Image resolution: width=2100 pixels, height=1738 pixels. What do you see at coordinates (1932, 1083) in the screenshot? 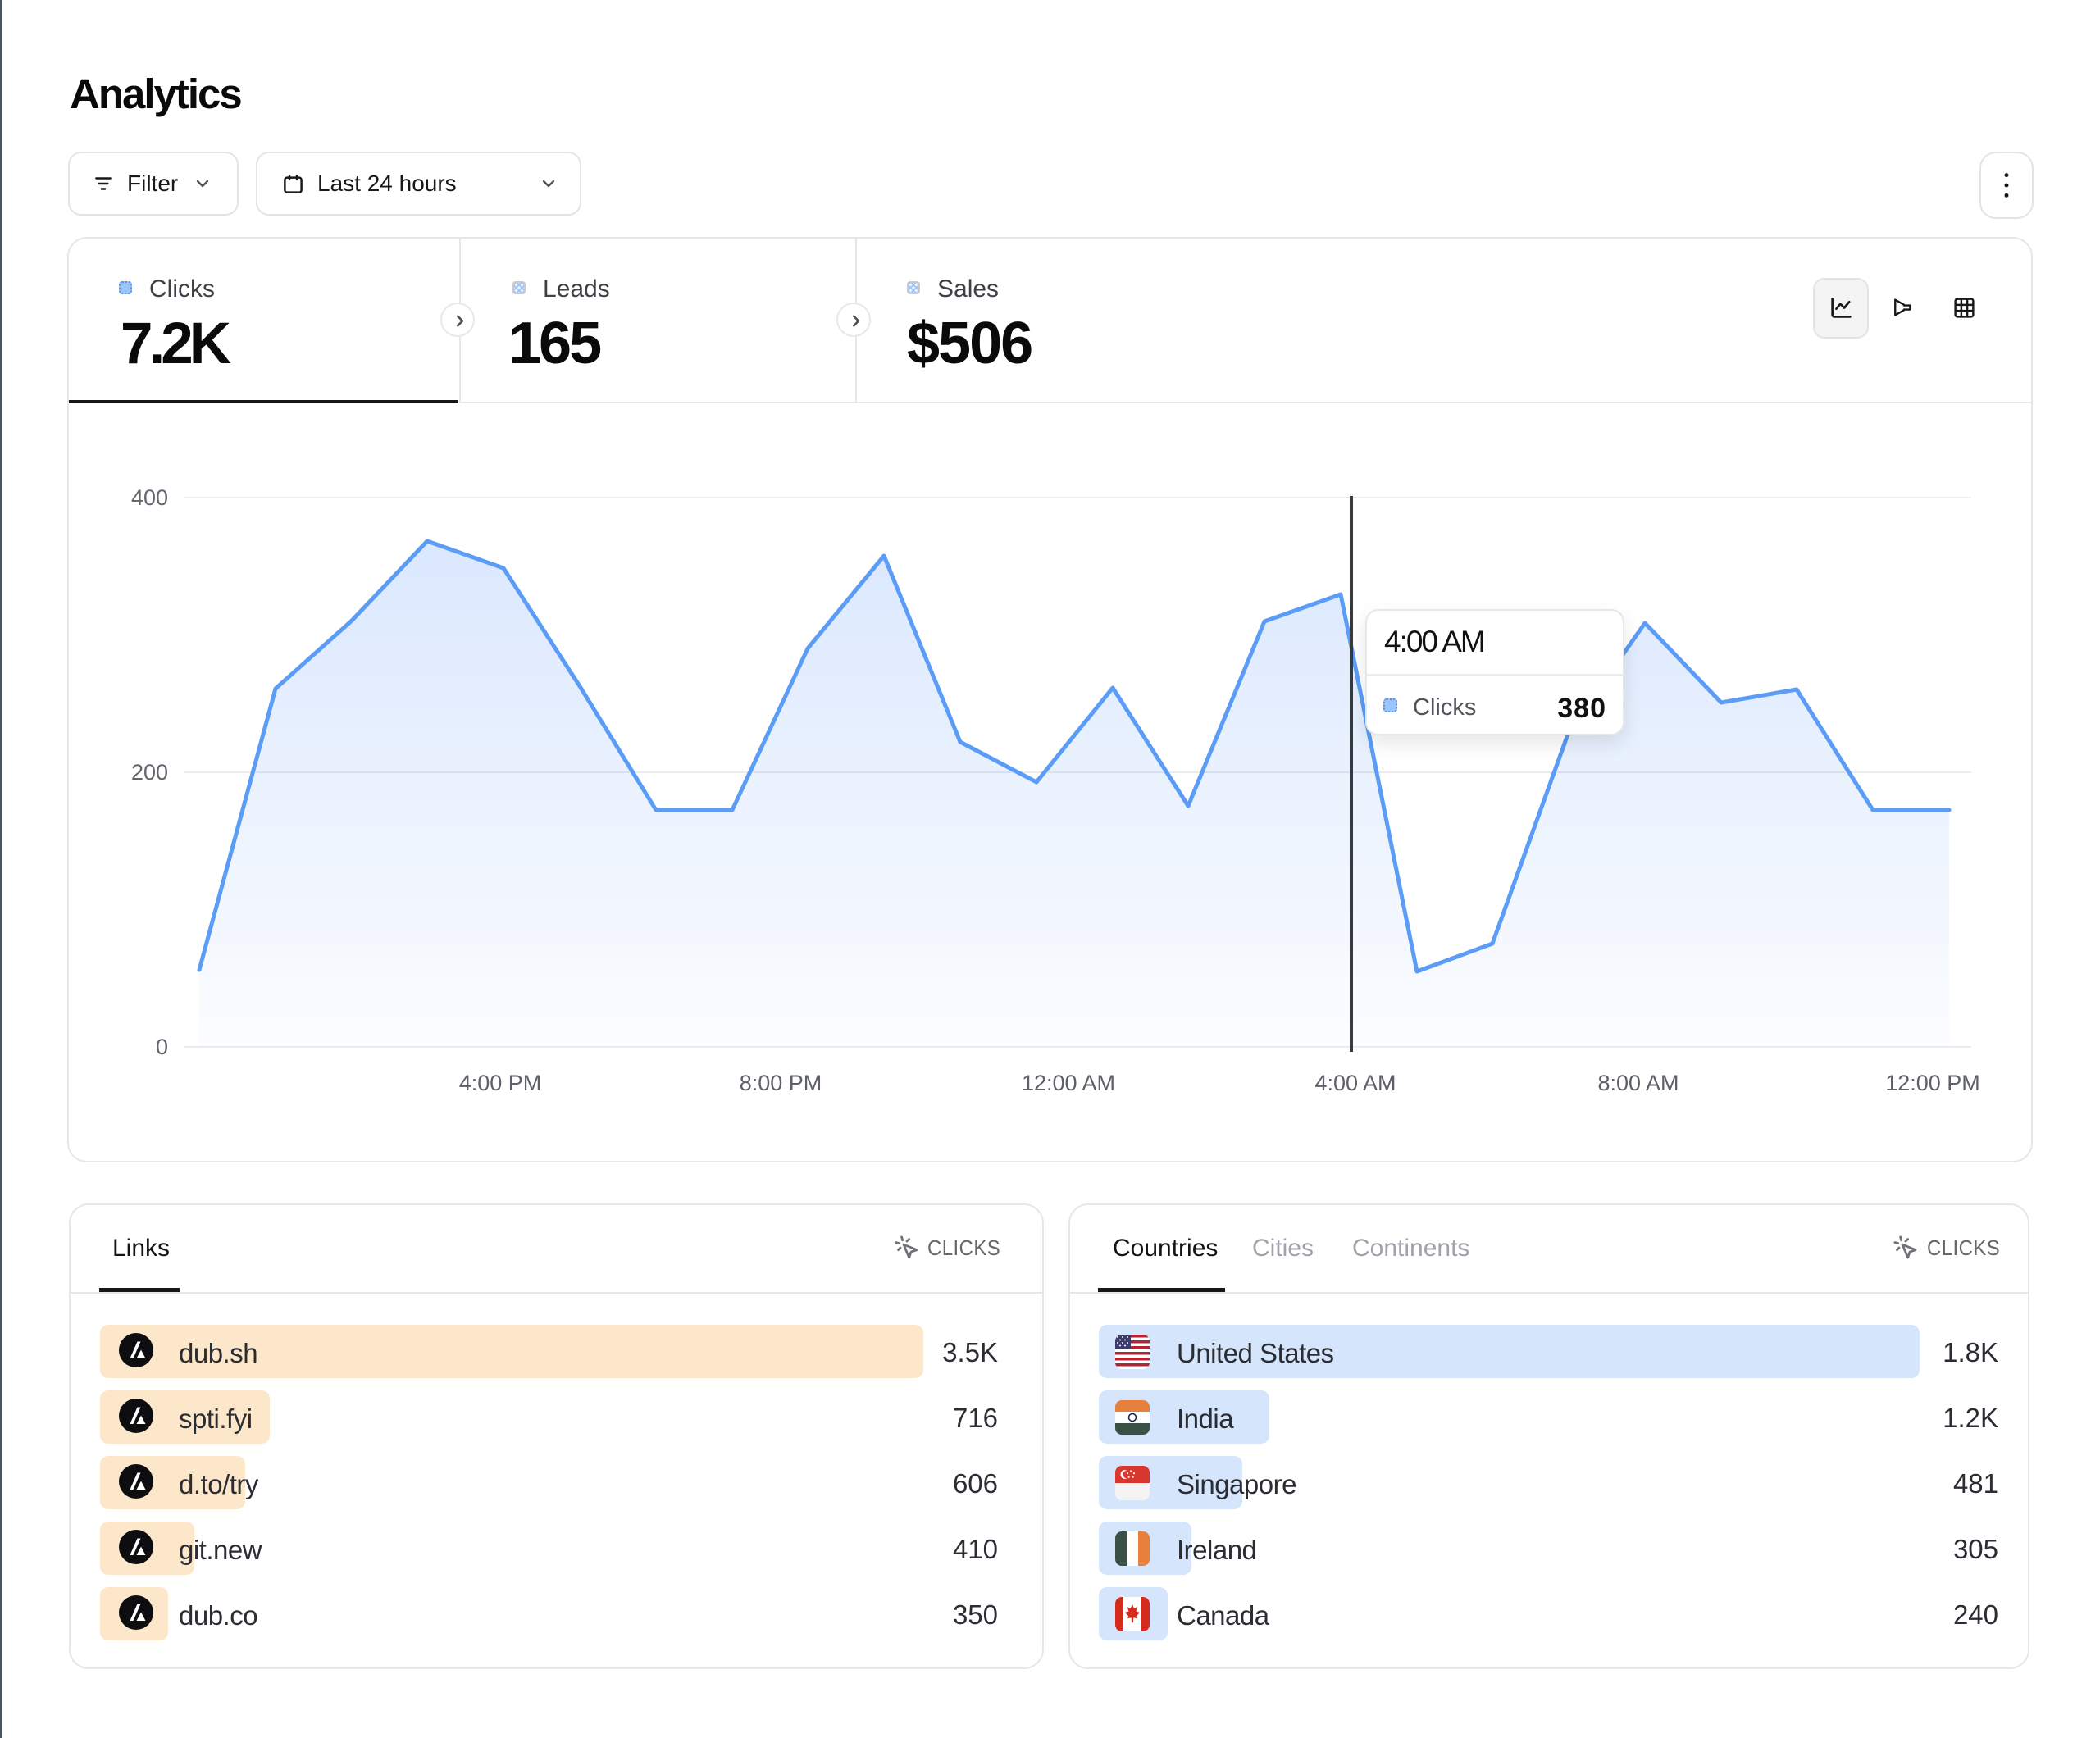
I see `svg-text: 12:00 PM` at bounding box center [1932, 1083].